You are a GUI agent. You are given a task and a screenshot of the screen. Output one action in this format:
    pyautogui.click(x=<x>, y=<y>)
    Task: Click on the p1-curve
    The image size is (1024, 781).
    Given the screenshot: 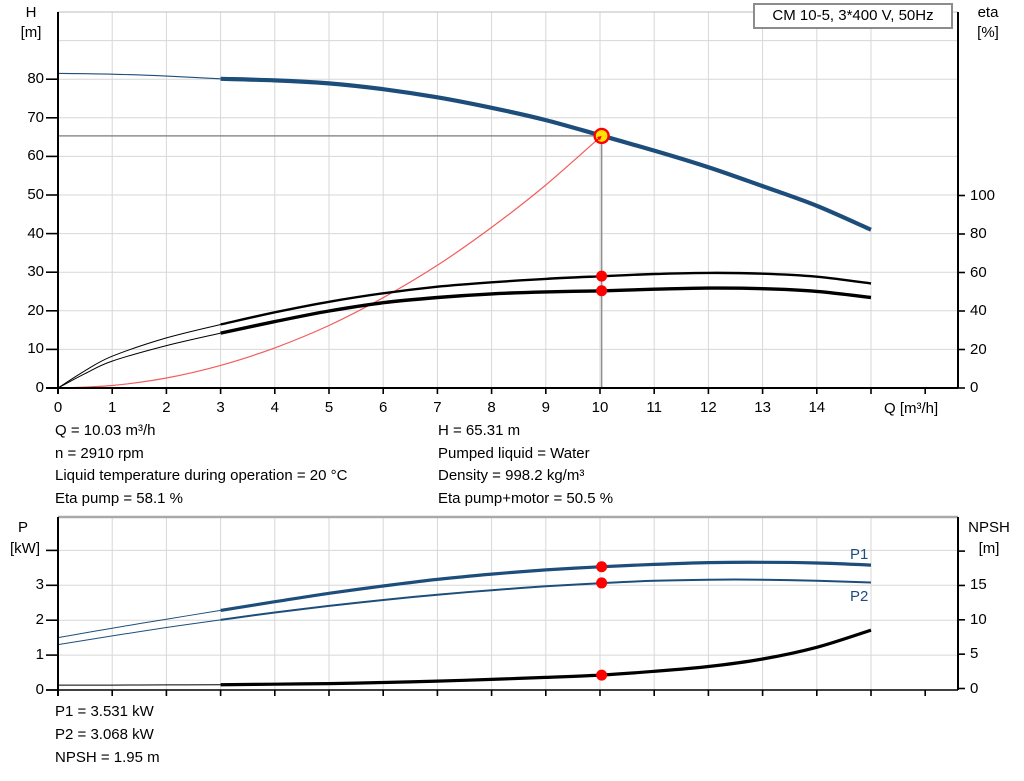 What is the action you would take?
    pyautogui.click(x=546, y=586)
    